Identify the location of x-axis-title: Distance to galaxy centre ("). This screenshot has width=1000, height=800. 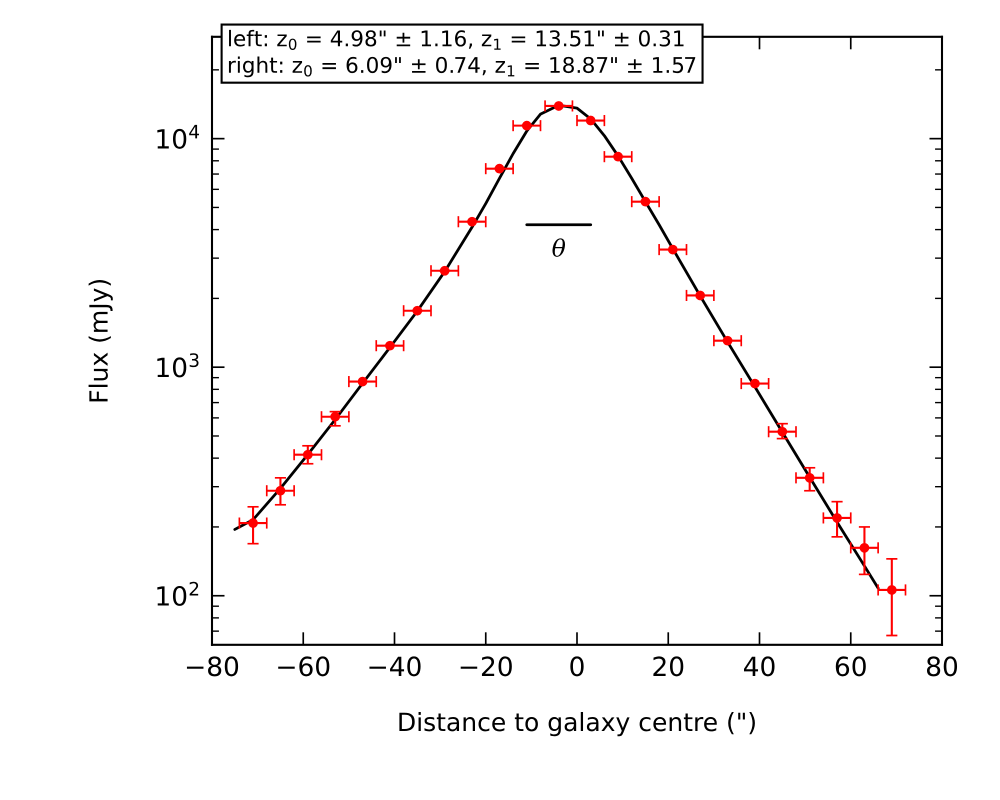
(577, 724).